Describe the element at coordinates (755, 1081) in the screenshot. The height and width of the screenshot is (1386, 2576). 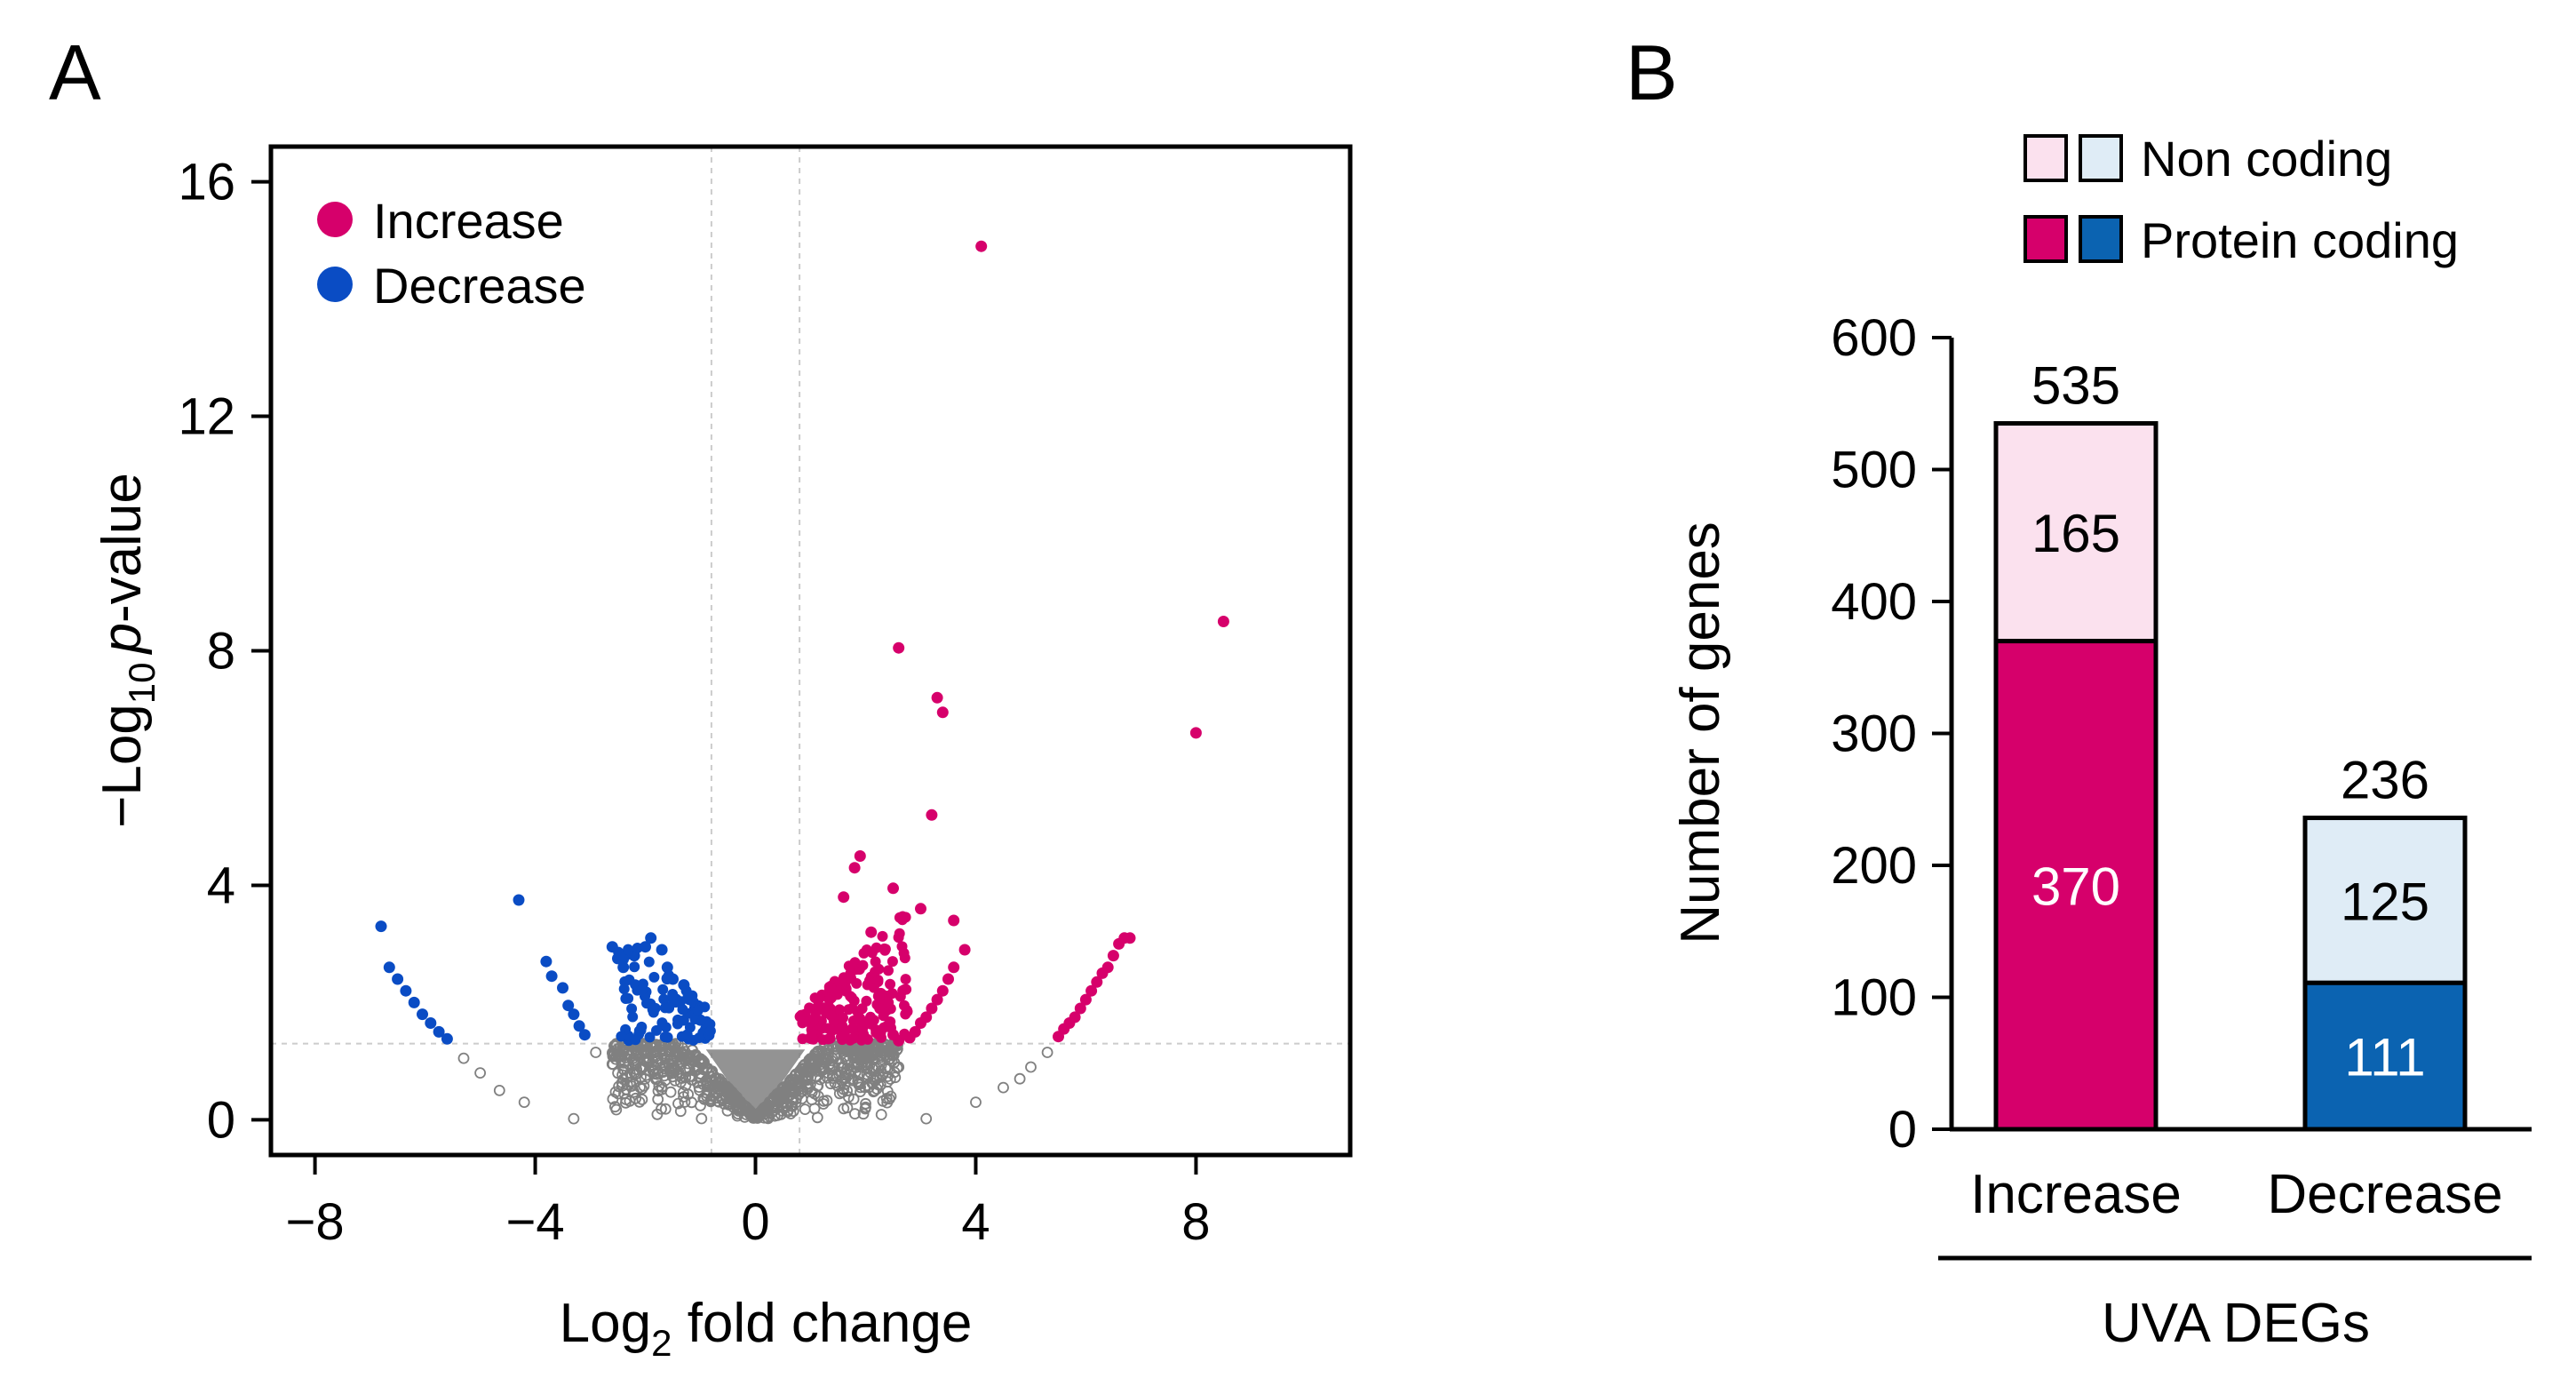
I see `volcano-ns-cloud` at that location.